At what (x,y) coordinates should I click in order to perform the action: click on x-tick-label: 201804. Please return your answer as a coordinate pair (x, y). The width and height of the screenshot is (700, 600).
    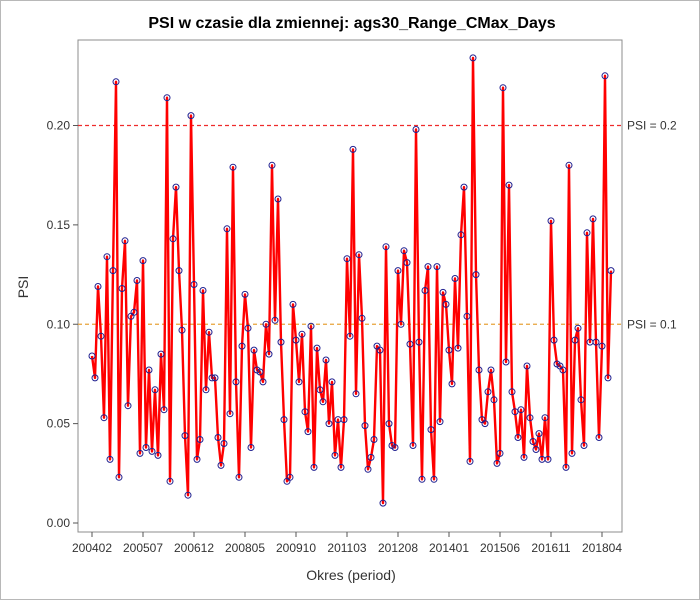
    Looking at the image, I should click on (602, 548).